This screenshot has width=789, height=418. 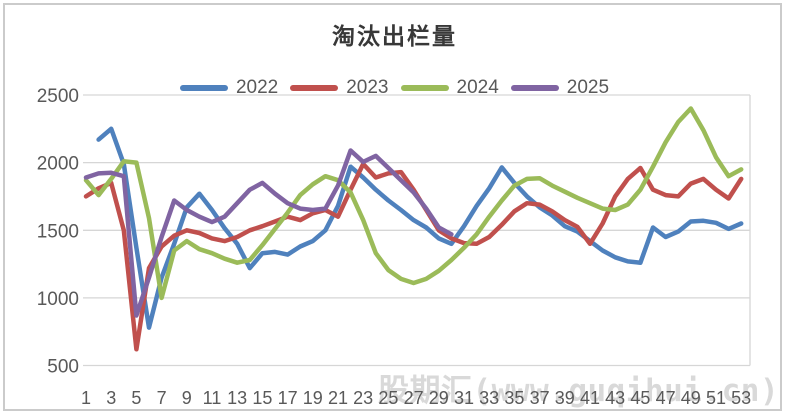 What do you see at coordinates (262, 398) in the screenshot?
I see `x-tick-label: 15` at bounding box center [262, 398].